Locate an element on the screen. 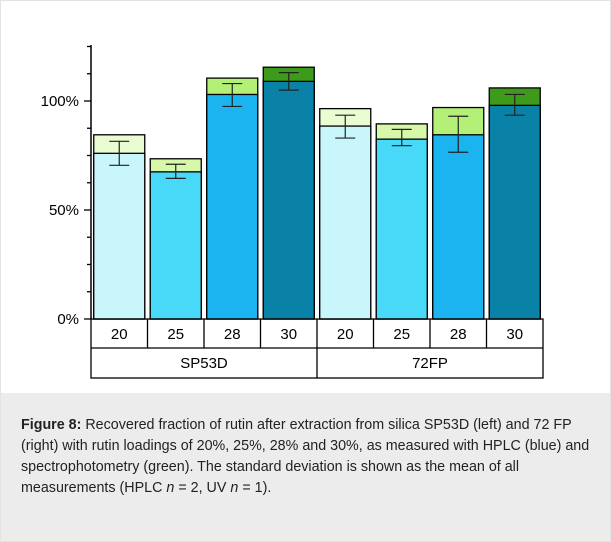  caption-n-symbol-1: n is located at coordinates (170, 488).